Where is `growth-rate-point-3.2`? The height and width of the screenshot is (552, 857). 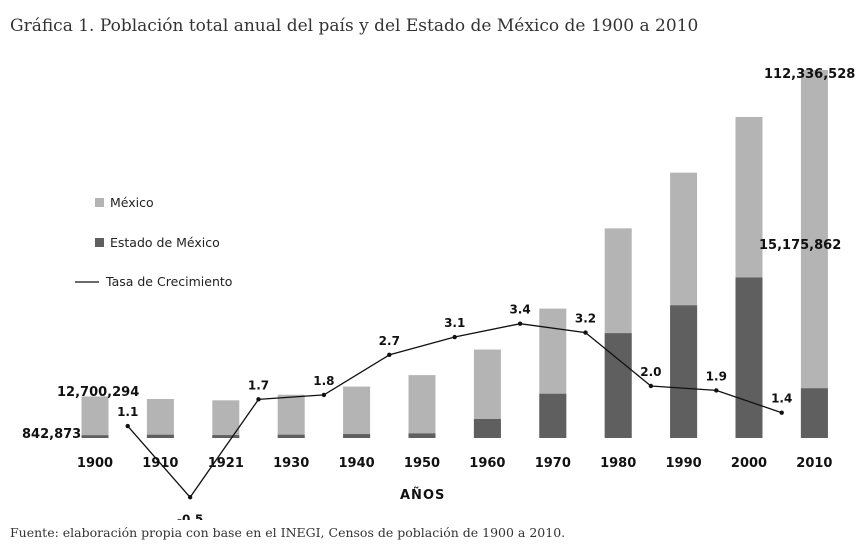
growth-rate-point-3.2 is located at coordinates (585, 332).